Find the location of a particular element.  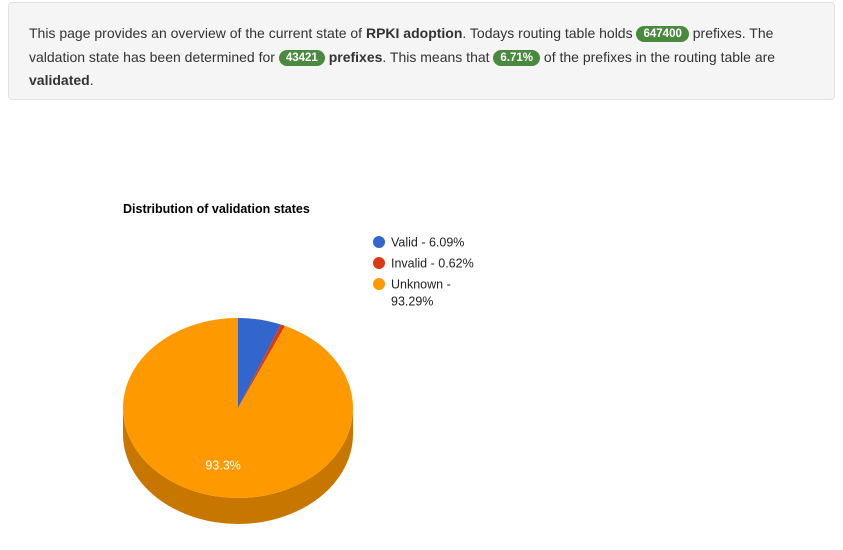

pie-slice-invalid is located at coordinates (262, 366).